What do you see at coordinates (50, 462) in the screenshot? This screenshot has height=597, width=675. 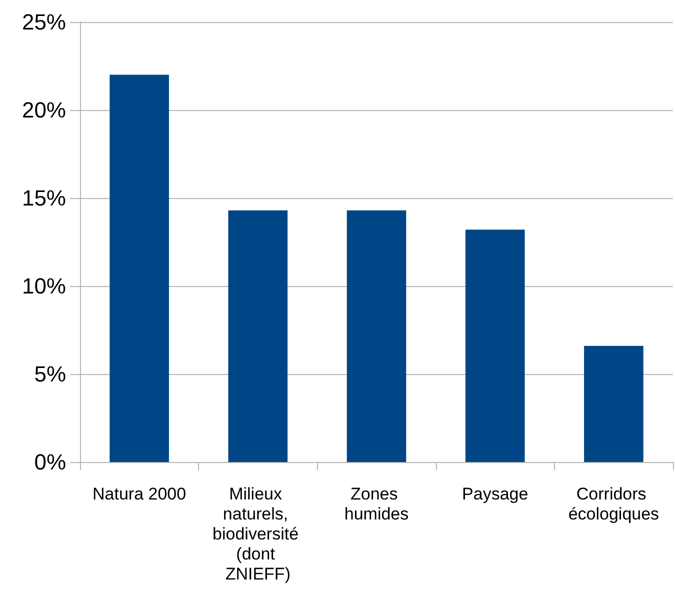 I see `y-tick-label: 0%` at bounding box center [50, 462].